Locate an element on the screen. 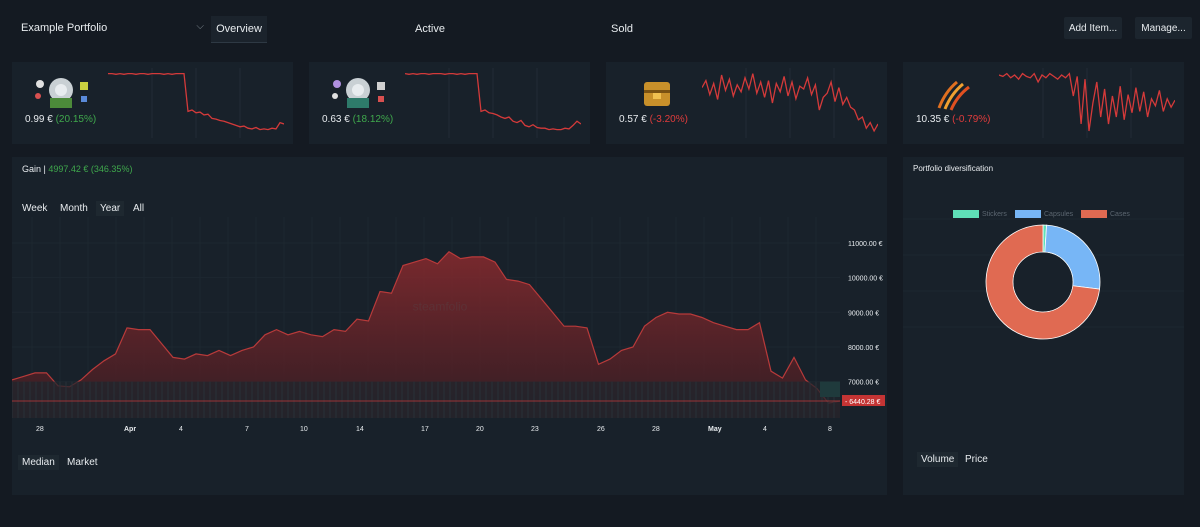 This screenshot has width=1200, height=527. x-tick-label: May is located at coordinates (715, 429).